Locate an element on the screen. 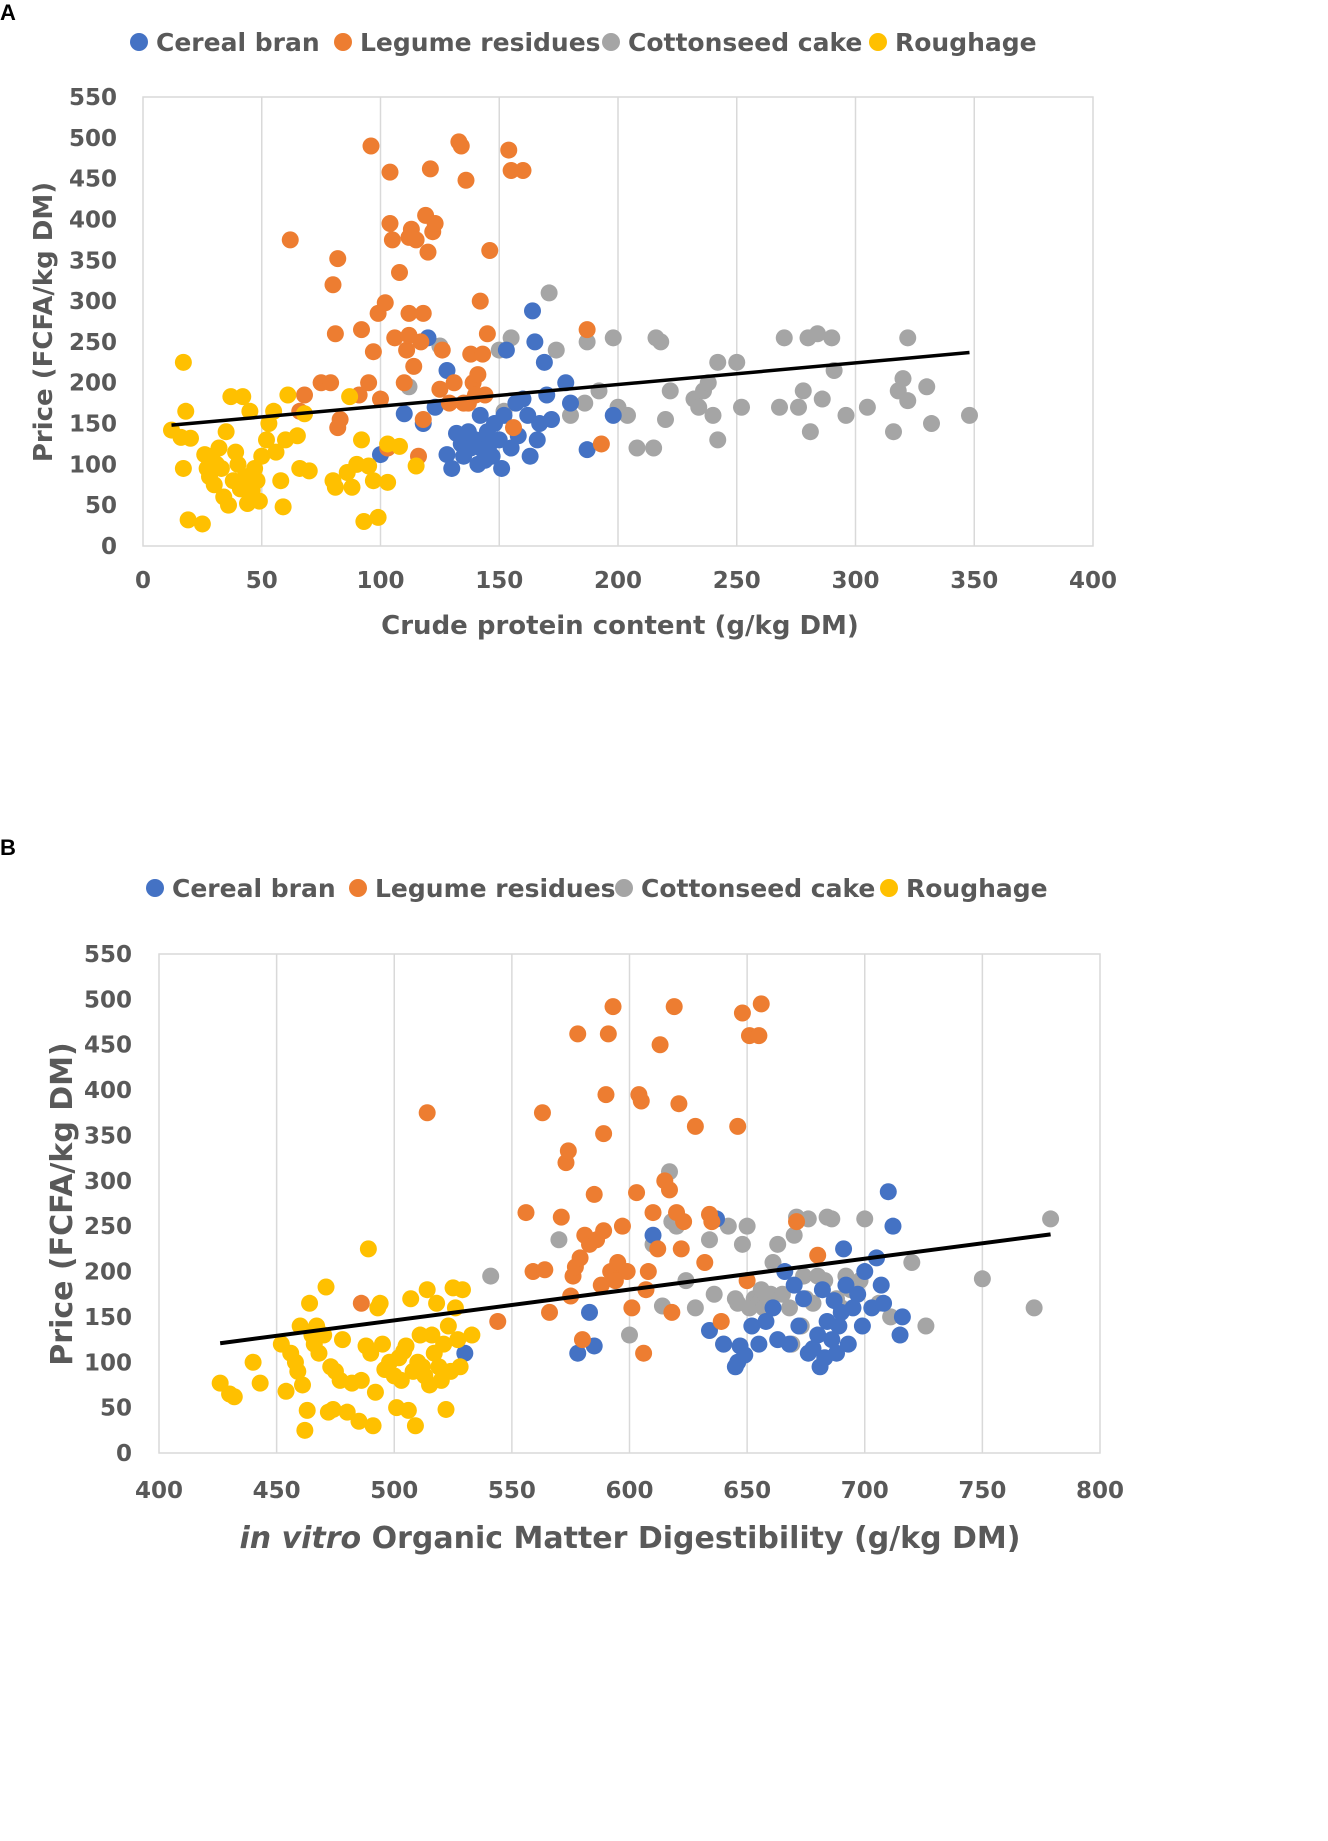 This screenshot has width=1328, height=1841. x-tick-label: 0 is located at coordinates (143, 581).